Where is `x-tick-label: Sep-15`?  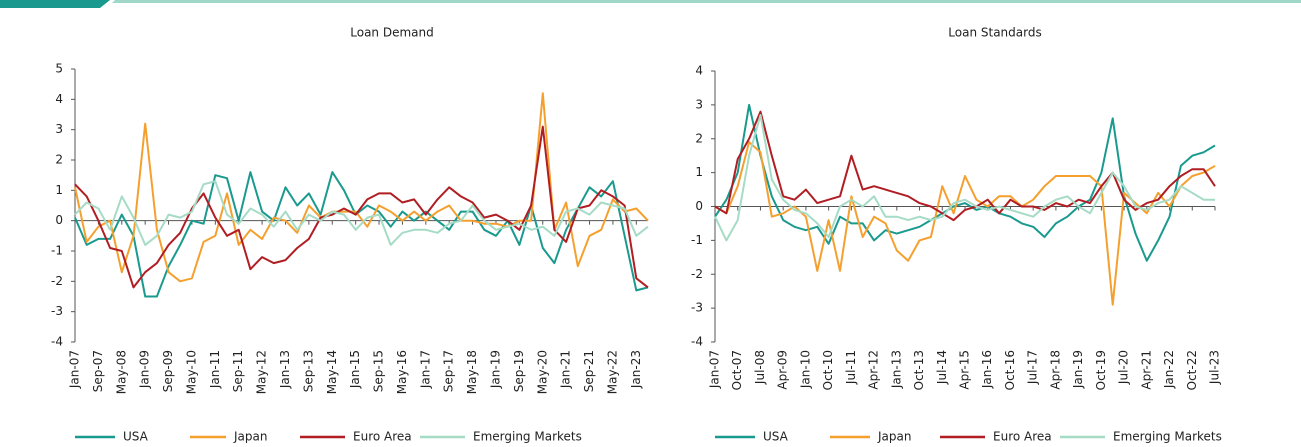 x-tick-label: Sep-15 is located at coordinates (379, 371).